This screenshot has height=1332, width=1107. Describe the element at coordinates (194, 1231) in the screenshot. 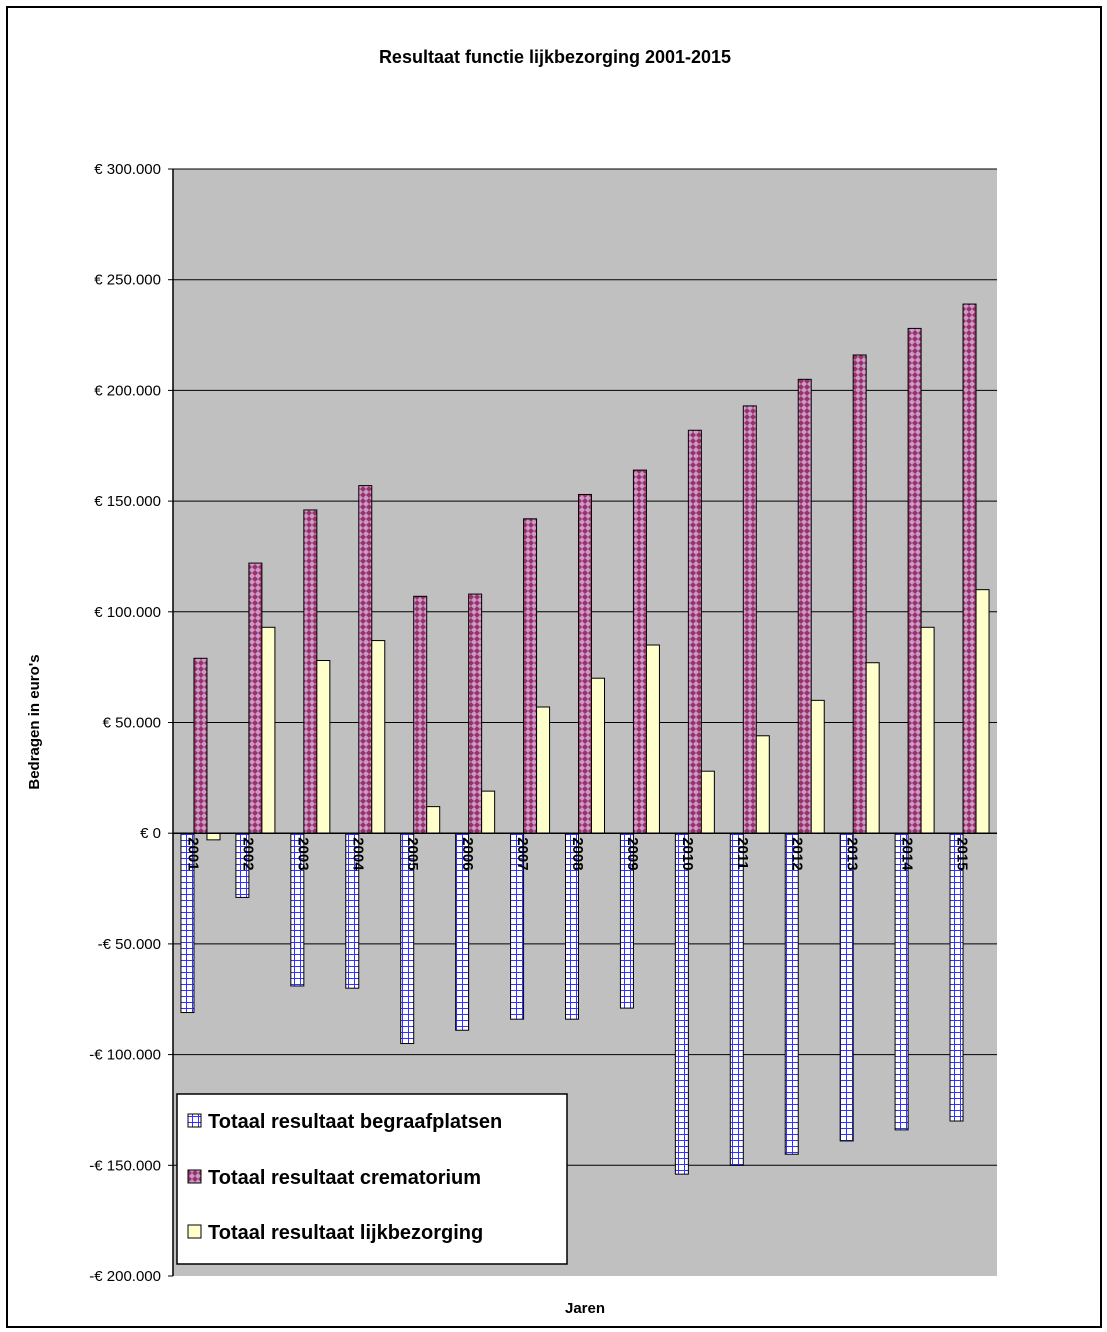

I see `legend-swatch-lijkbezorging` at that location.